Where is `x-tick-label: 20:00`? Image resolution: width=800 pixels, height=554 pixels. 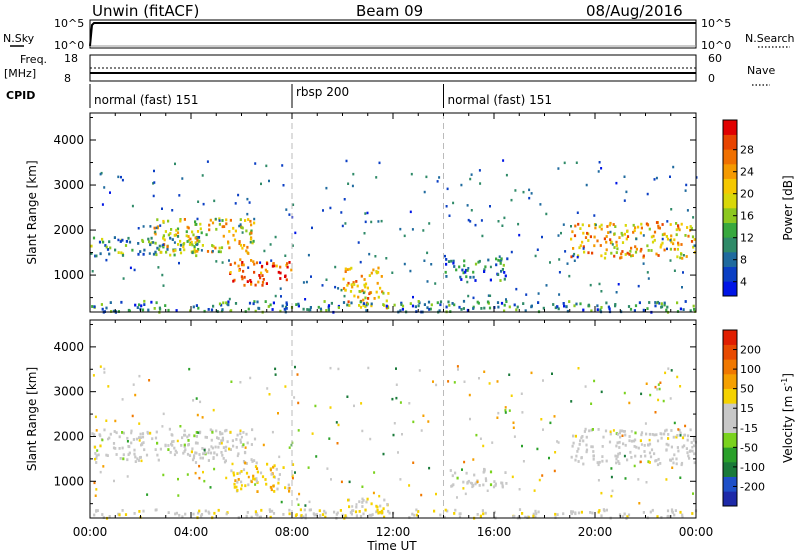
x-tick-label: 20:00 is located at coordinates (595, 532).